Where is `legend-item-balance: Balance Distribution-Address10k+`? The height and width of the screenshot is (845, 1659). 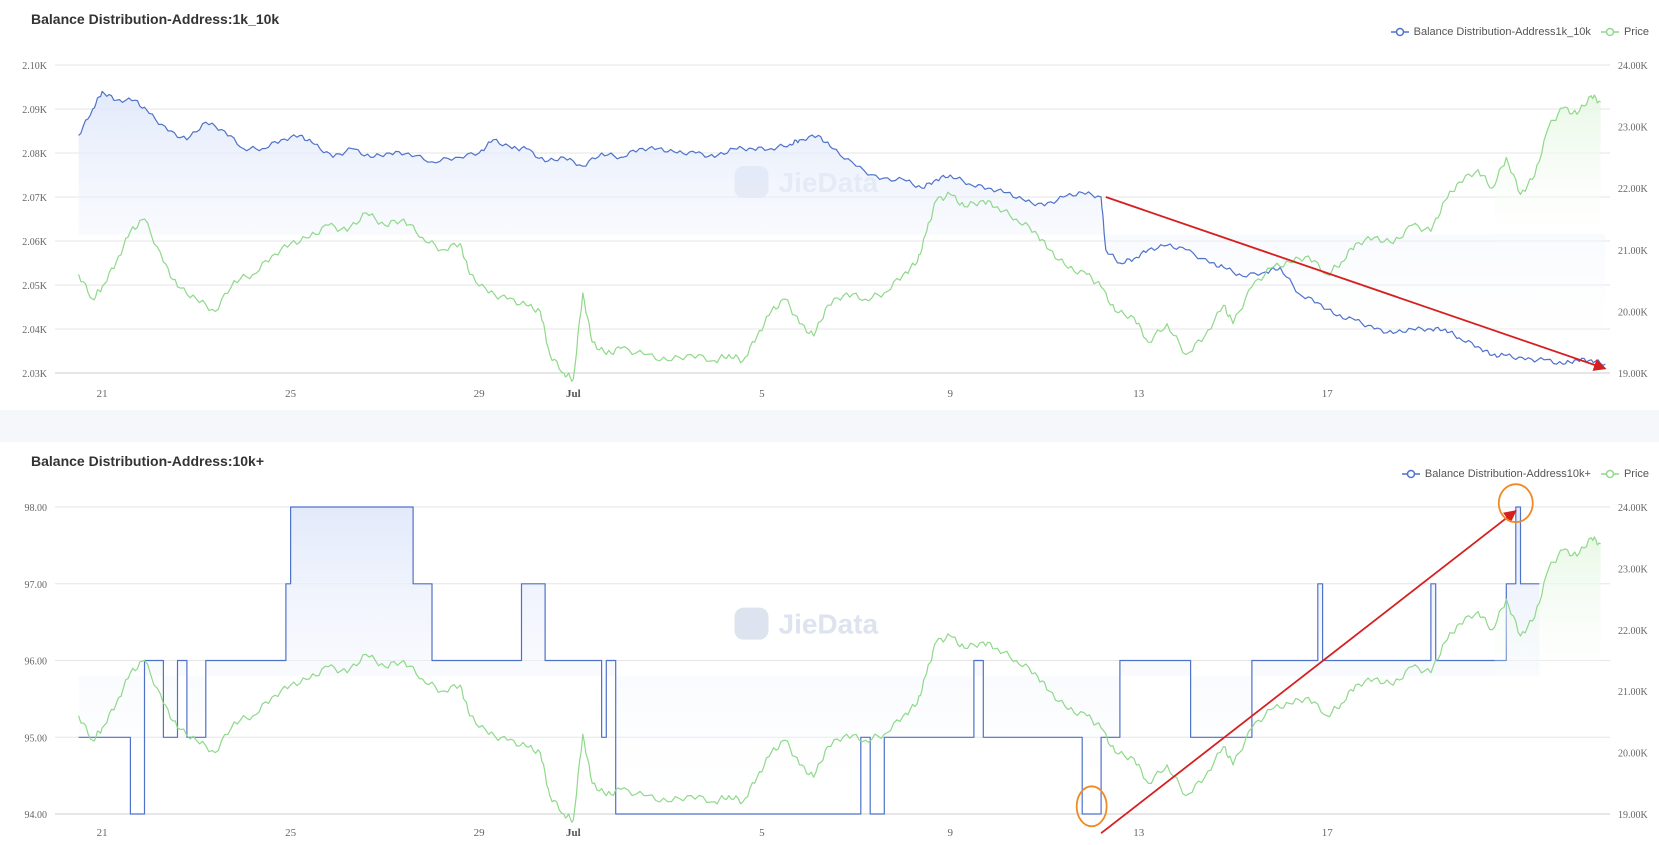 legend-item-balance: Balance Distribution-Address10k+ is located at coordinates (1496, 474).